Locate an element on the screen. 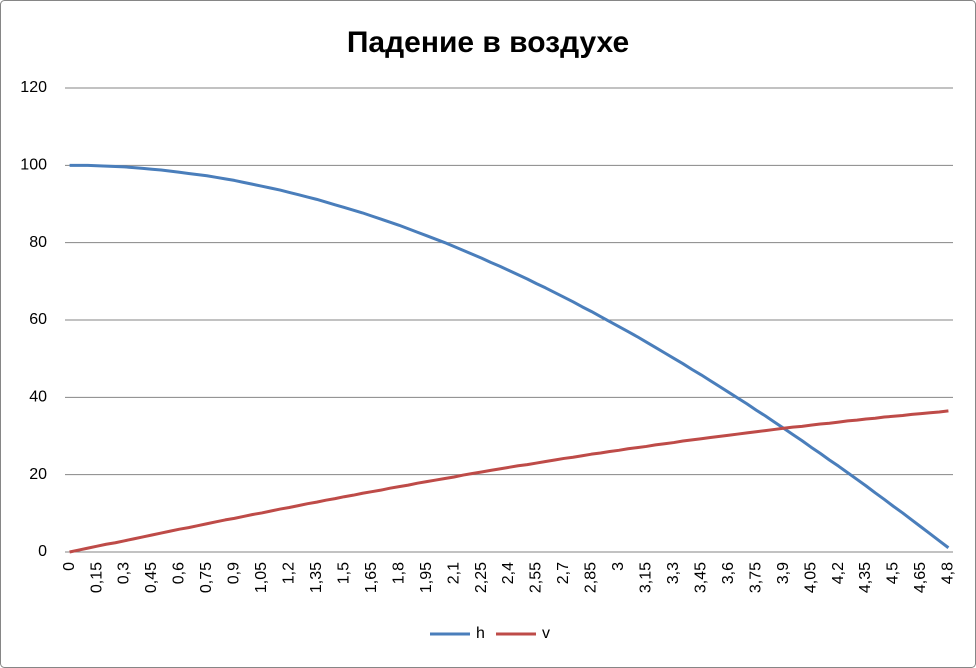 The width and height of the screenshot is (976, 668). x-tick-label: 4,35 is located at coordinates (865, 577).